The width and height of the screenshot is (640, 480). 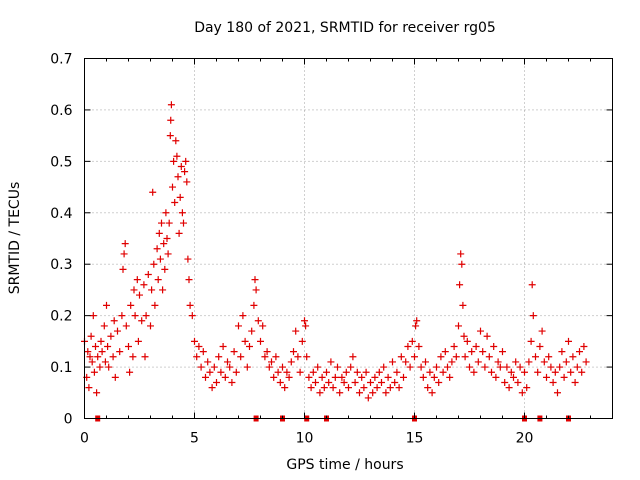 I want to click on y-tick-label: 0.6, so click(x=61, y=111).